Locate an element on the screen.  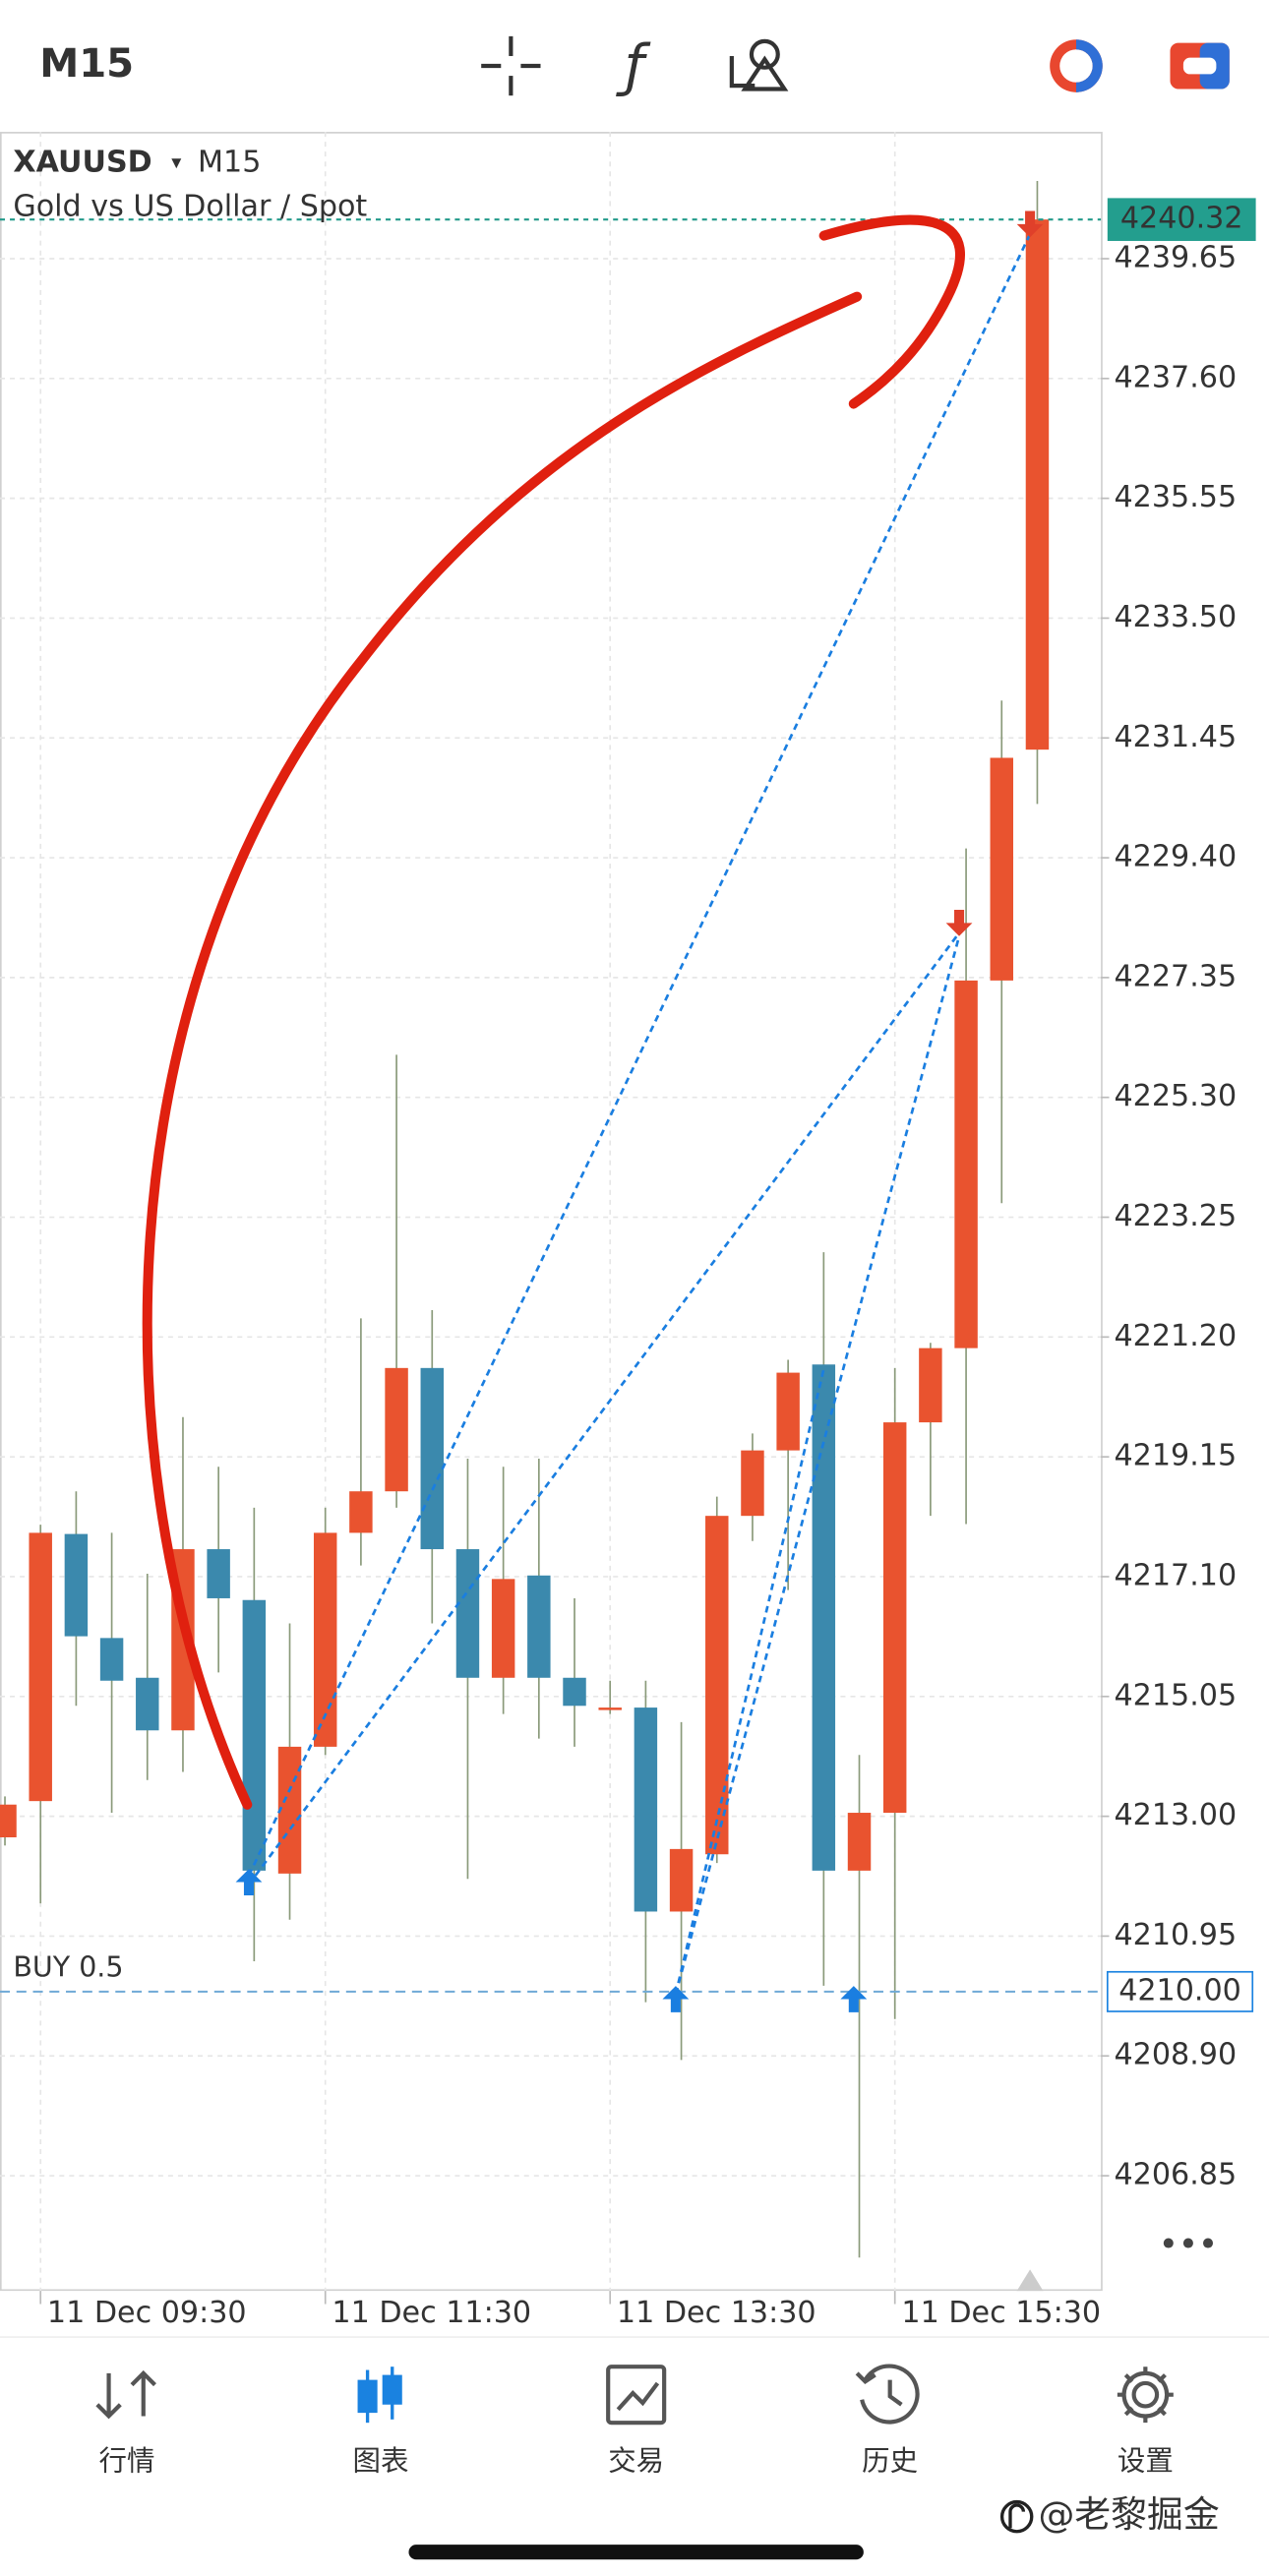
y-tick-label: 4225.30 is located at coordinates (1176, 1096).